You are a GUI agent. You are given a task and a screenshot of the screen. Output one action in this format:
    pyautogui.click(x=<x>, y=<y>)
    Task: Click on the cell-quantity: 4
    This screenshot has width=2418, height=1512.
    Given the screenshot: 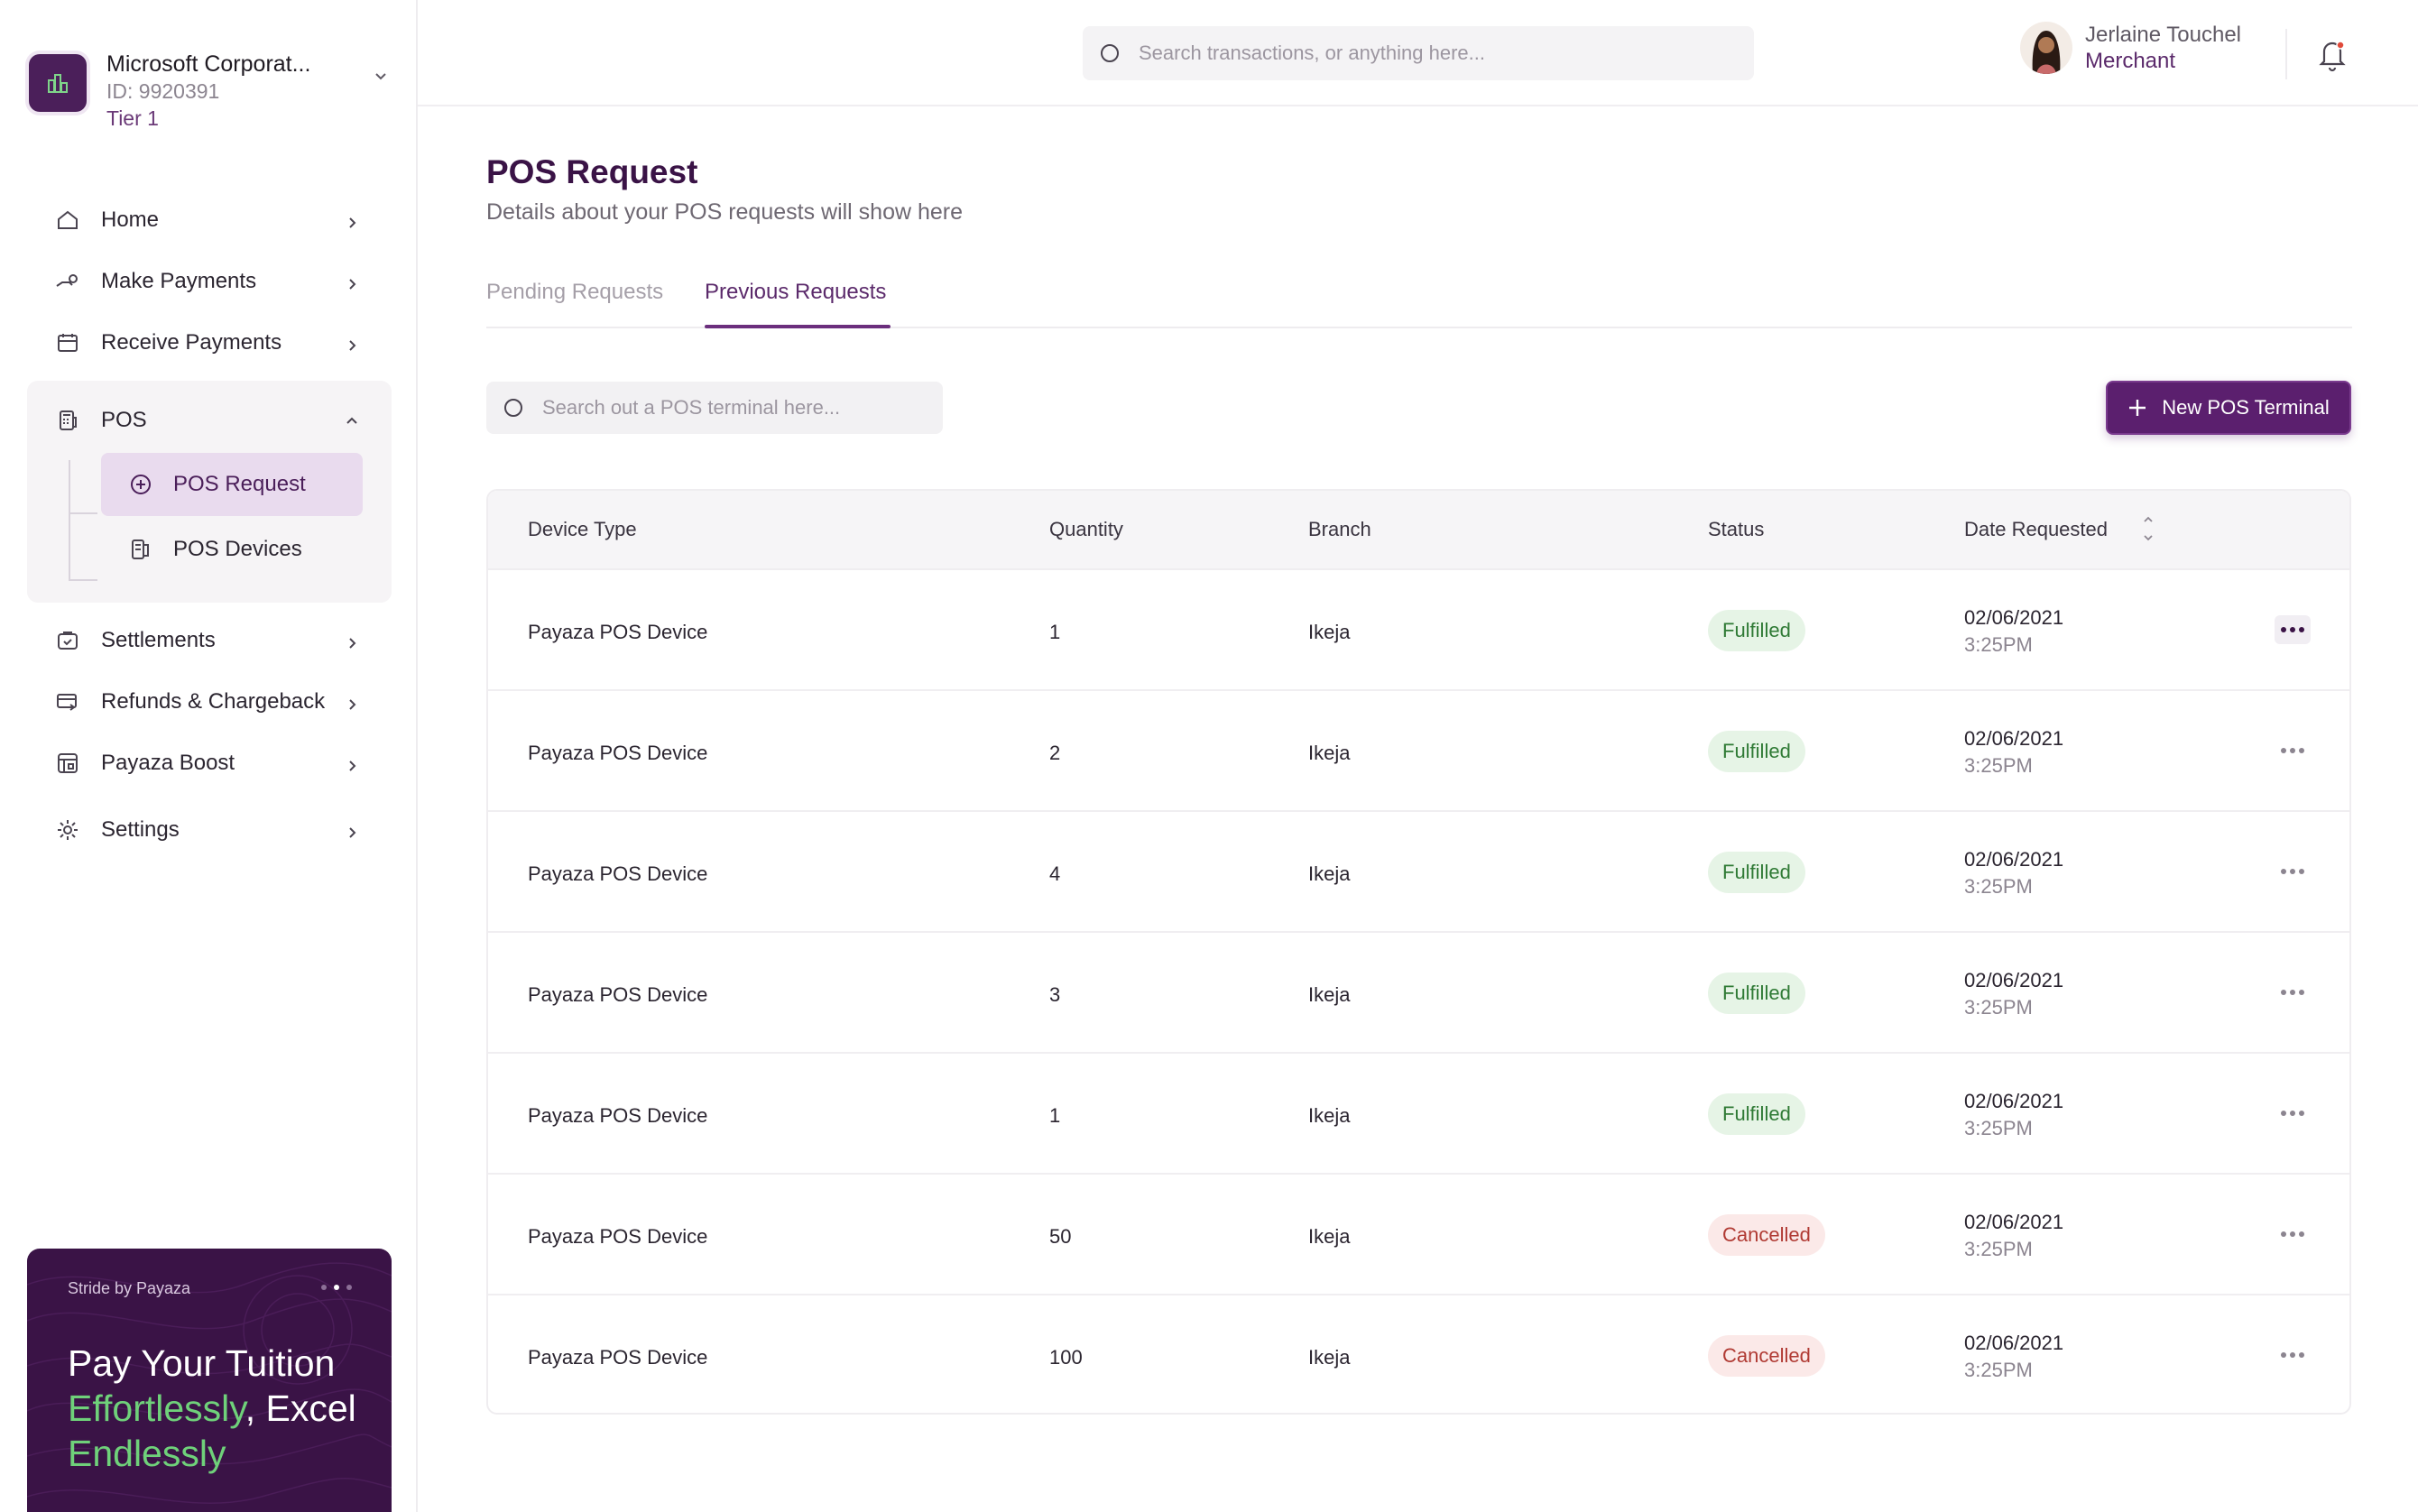 What is the action you would take?
    pyautogui.click(x=1055, y=873)
    